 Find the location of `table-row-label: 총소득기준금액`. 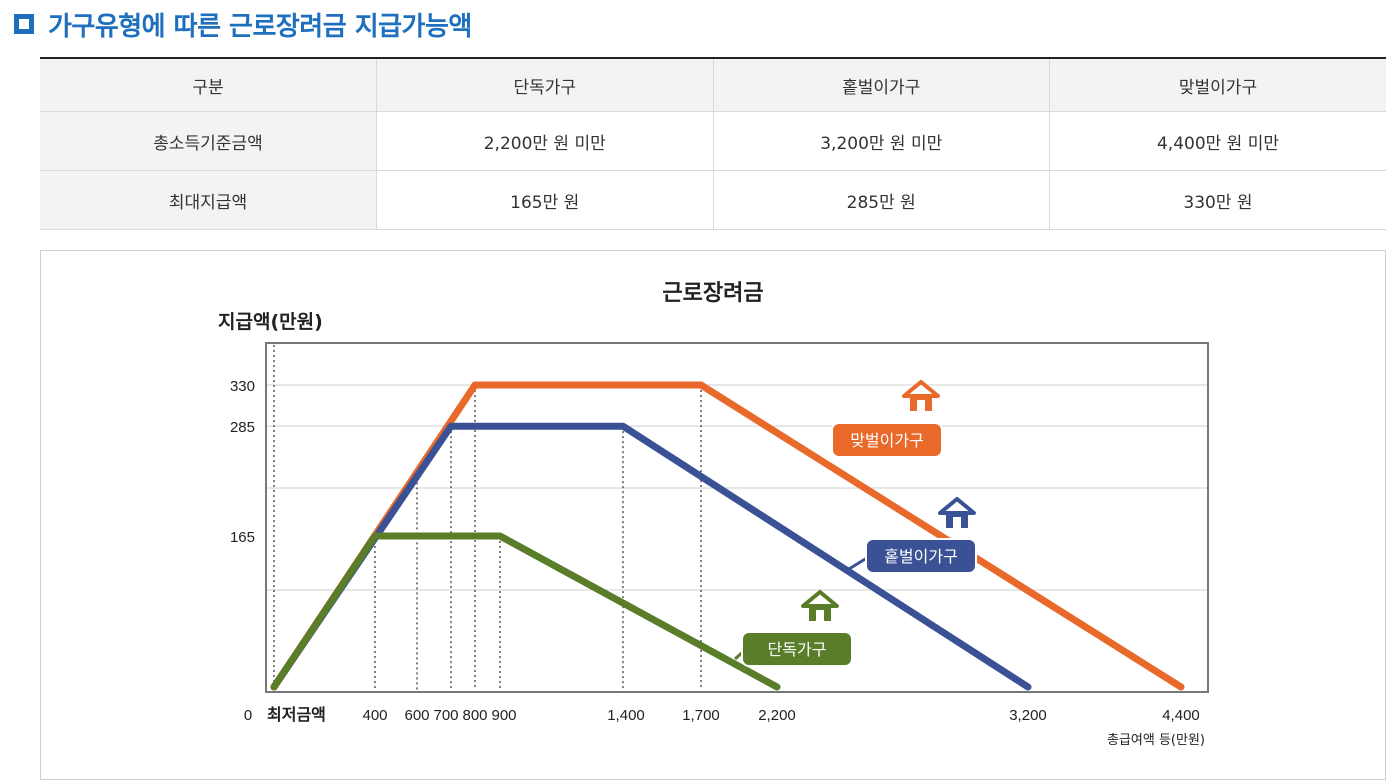

table-row-label: 총소득기준금액 is located at coordinates (208, 141).